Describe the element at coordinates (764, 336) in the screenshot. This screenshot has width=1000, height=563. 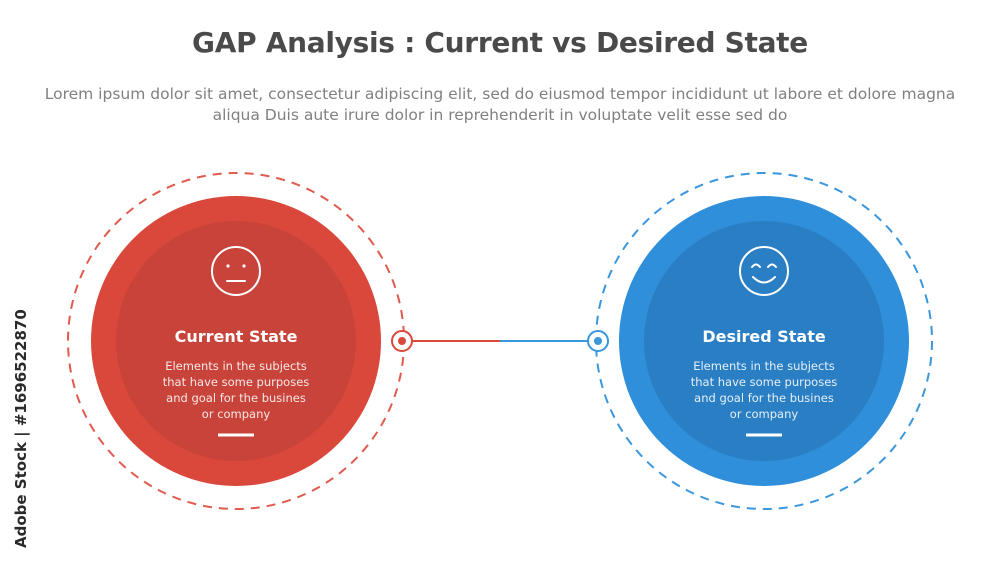
I see `desired-state-title: Desired State` at that location.